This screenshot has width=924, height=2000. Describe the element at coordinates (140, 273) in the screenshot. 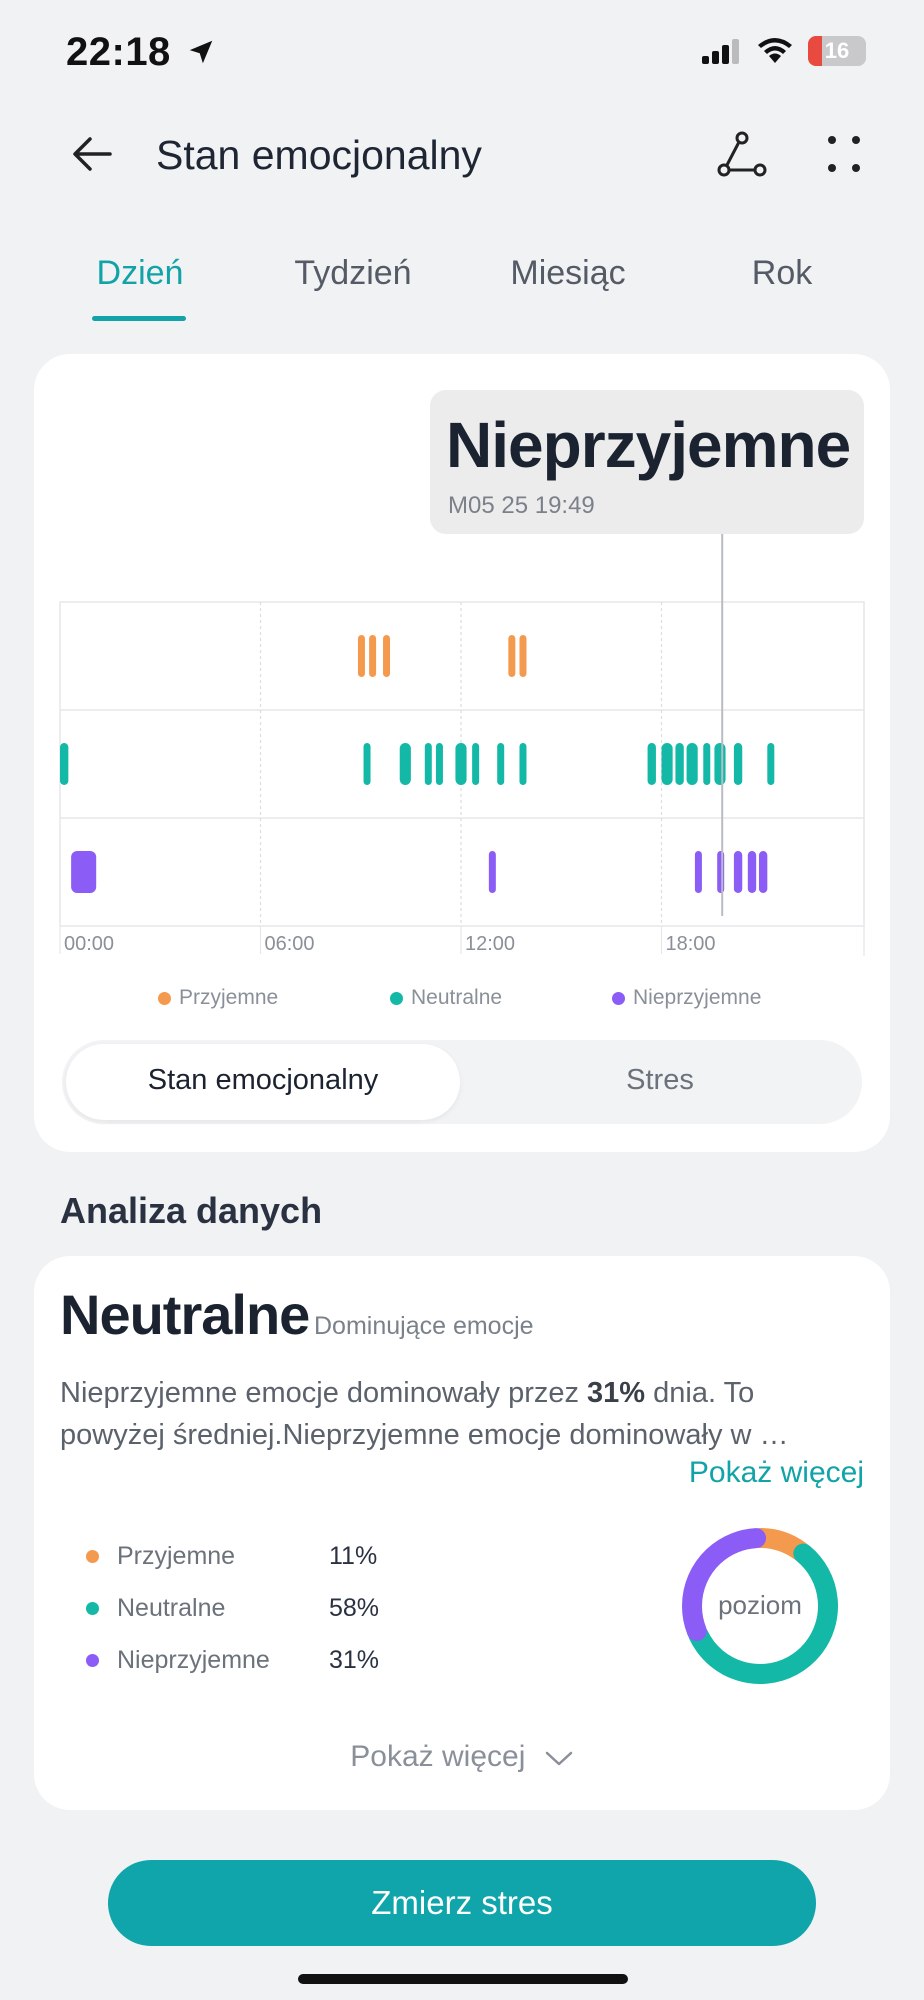

I see `tab-day: Dzień` at that location.